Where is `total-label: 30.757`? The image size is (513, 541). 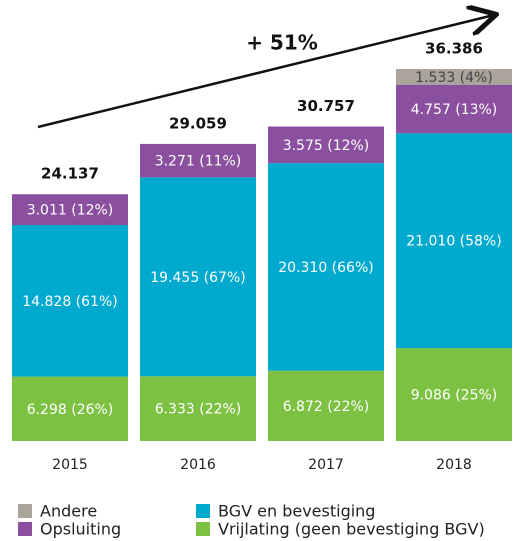 total-label: 30.757 is located at coordinates (326, 106).